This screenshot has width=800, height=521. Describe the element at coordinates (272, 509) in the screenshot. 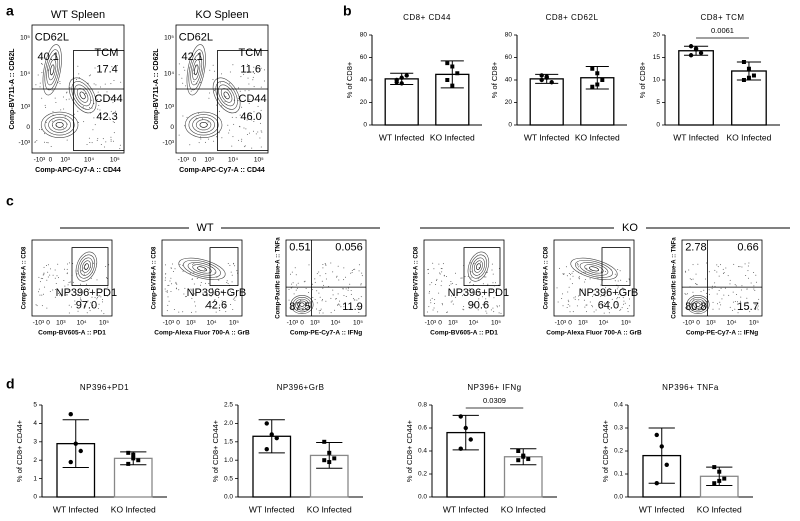

I see `x-tick-label: WT Infected` at that location.